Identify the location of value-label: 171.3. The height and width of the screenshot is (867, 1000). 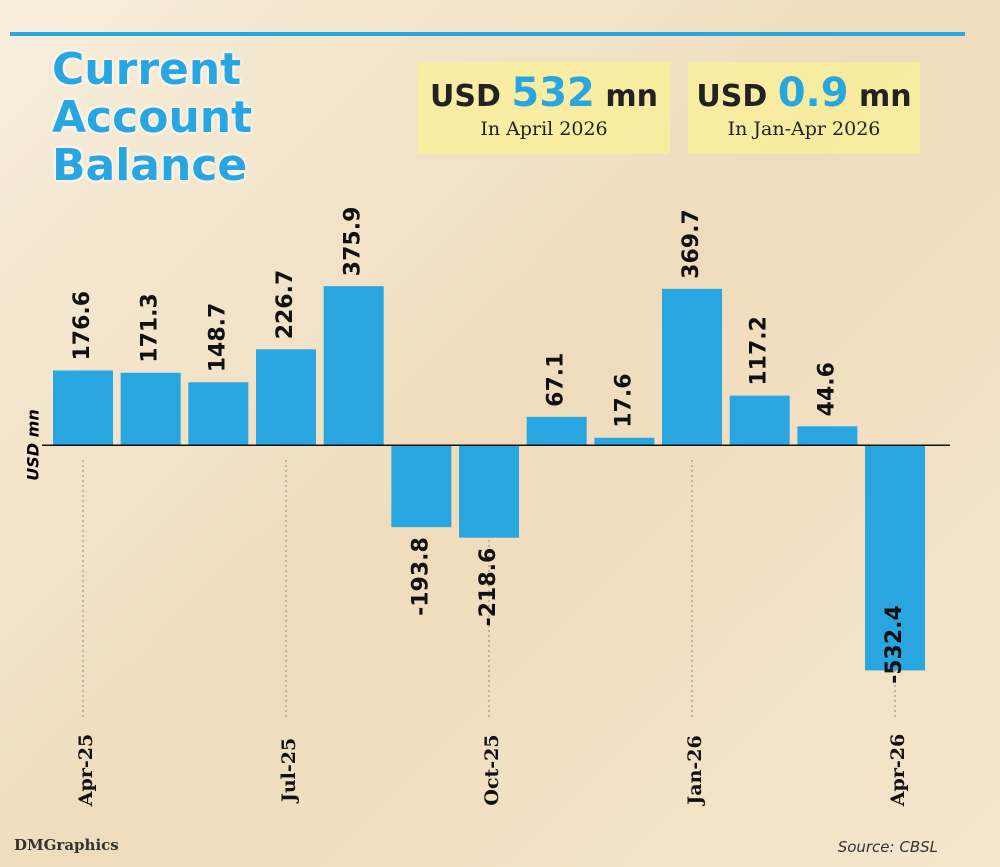
(150, 328).